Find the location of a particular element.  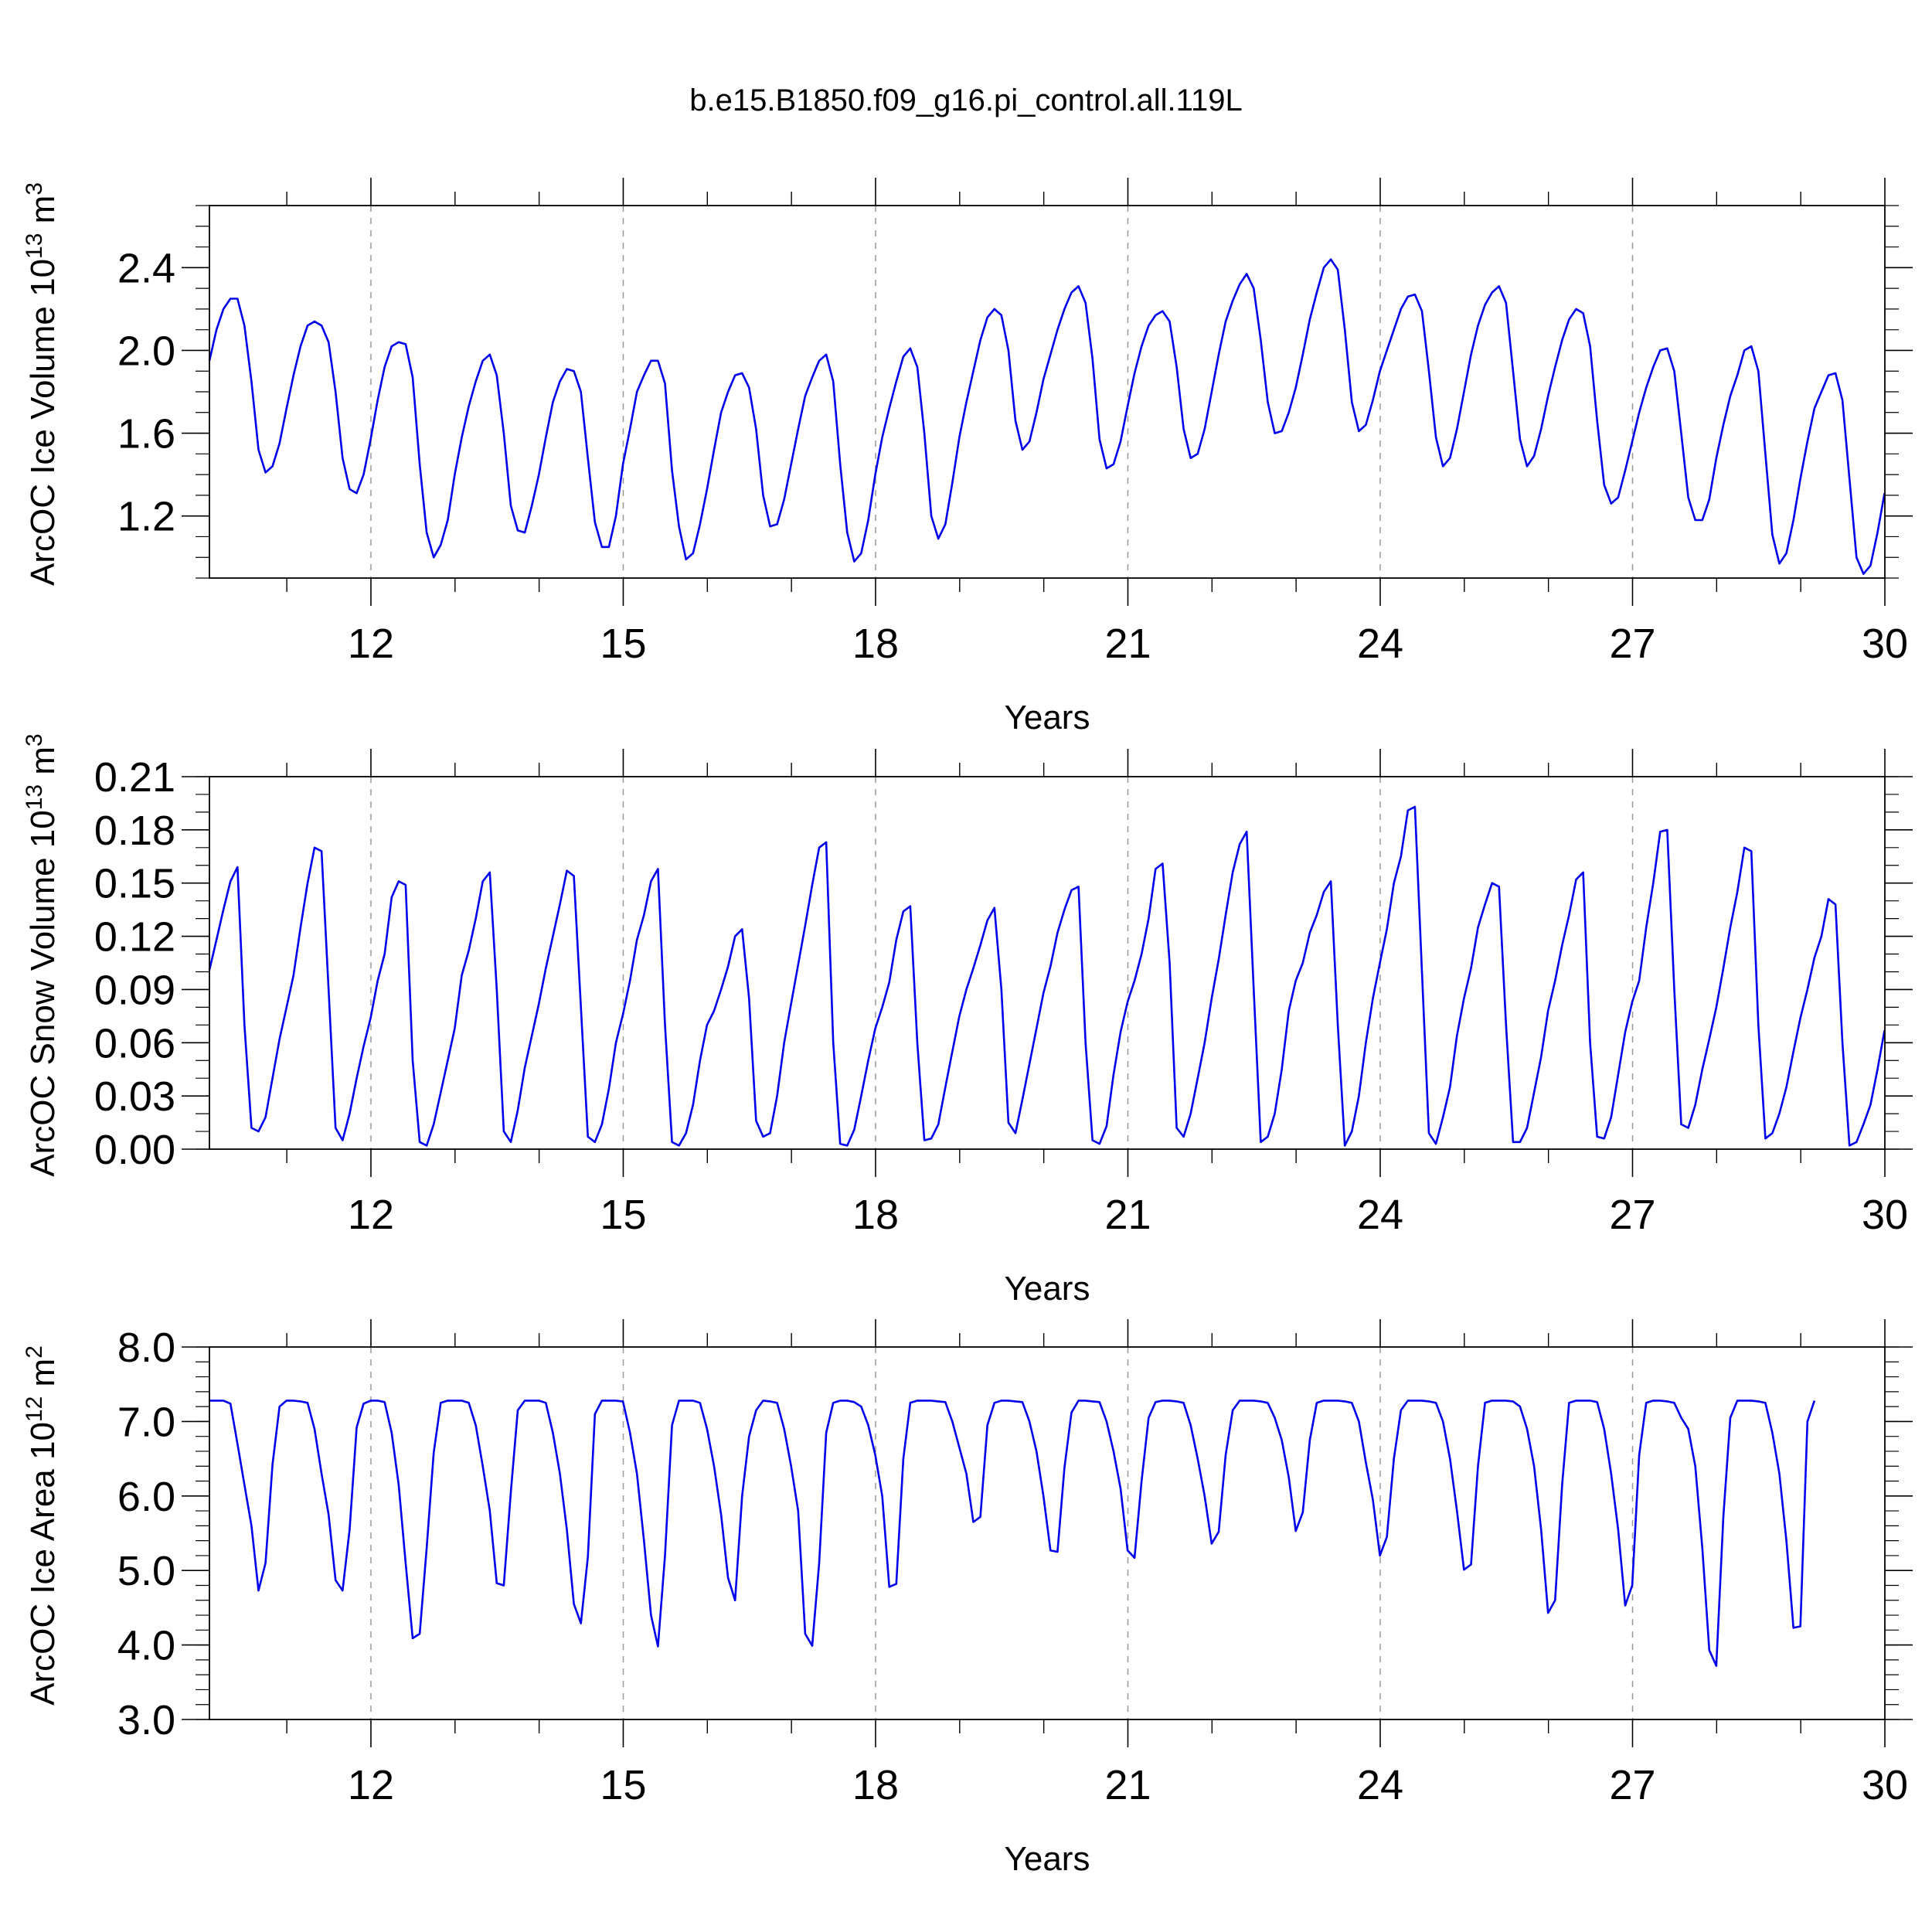

y-tick-label: 1.6 is located at coordinates (146, 434).